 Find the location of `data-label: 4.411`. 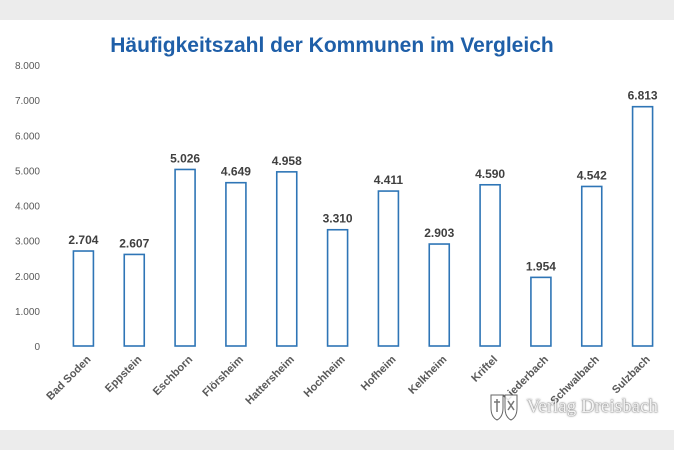

data-label: 4.411 is located at coordinates (389, 180).